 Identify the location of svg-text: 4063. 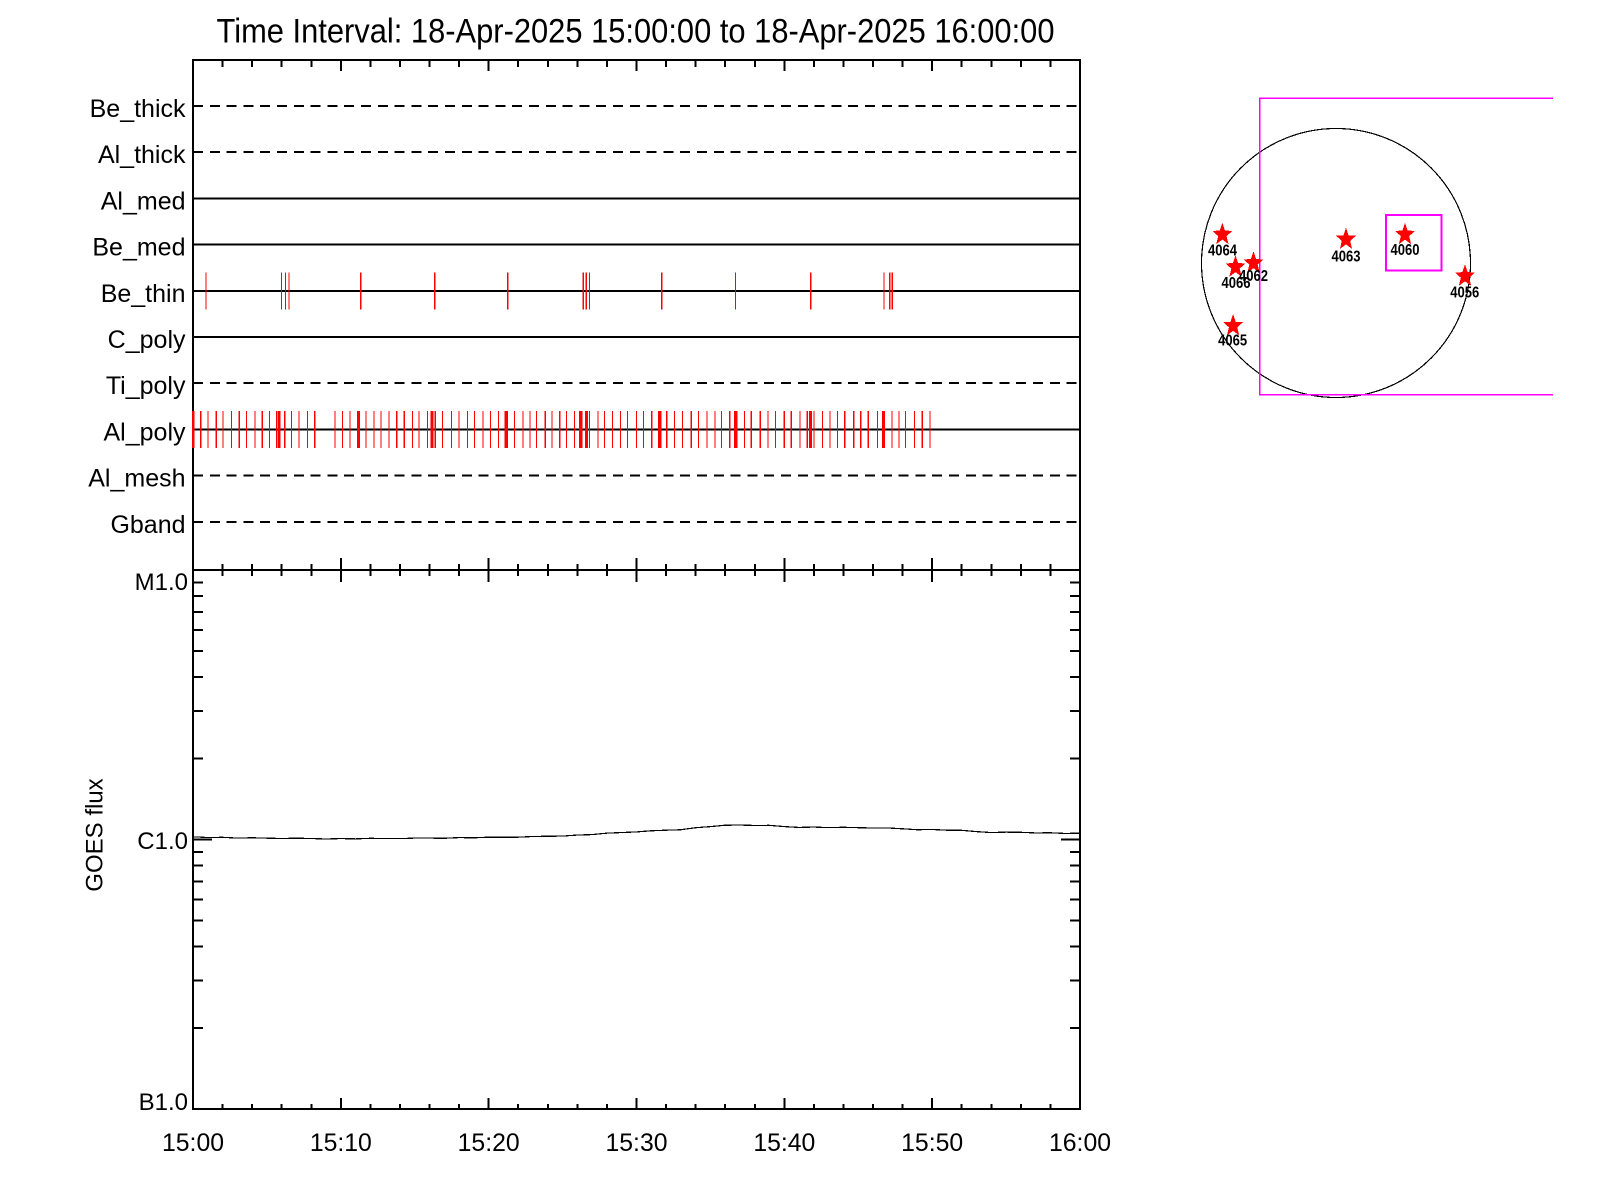
(1346, 256).